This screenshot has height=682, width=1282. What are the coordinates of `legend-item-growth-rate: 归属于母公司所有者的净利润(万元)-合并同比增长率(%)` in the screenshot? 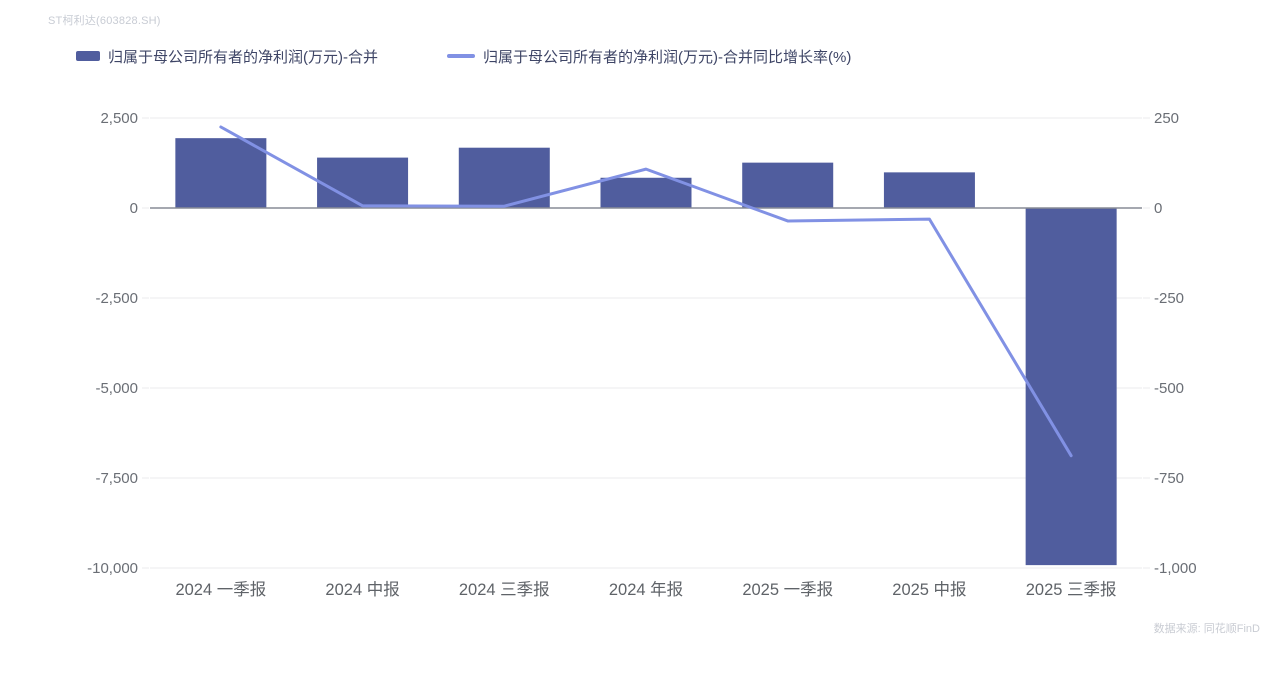 It's located at (649, 56).